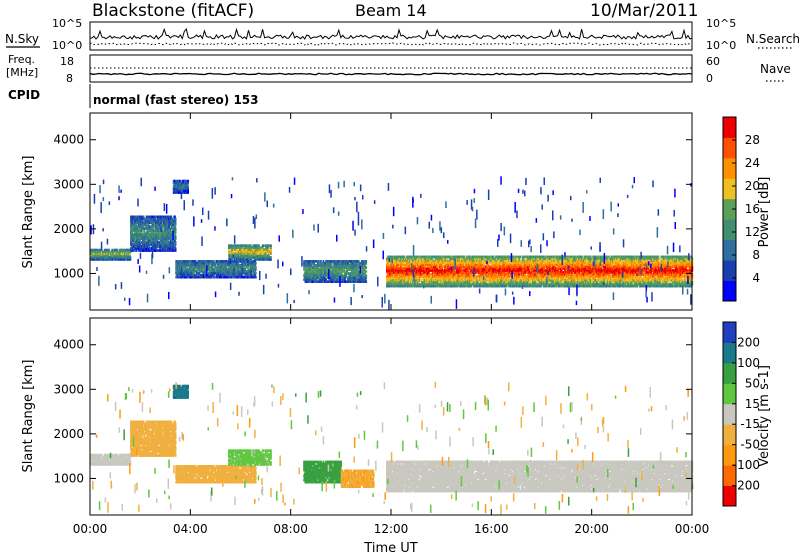  What do you see at coordinates (67, 23) in the screenshot?
I see `nsky-left-tick-hi: 10^5` at bounding box center [67, 23].